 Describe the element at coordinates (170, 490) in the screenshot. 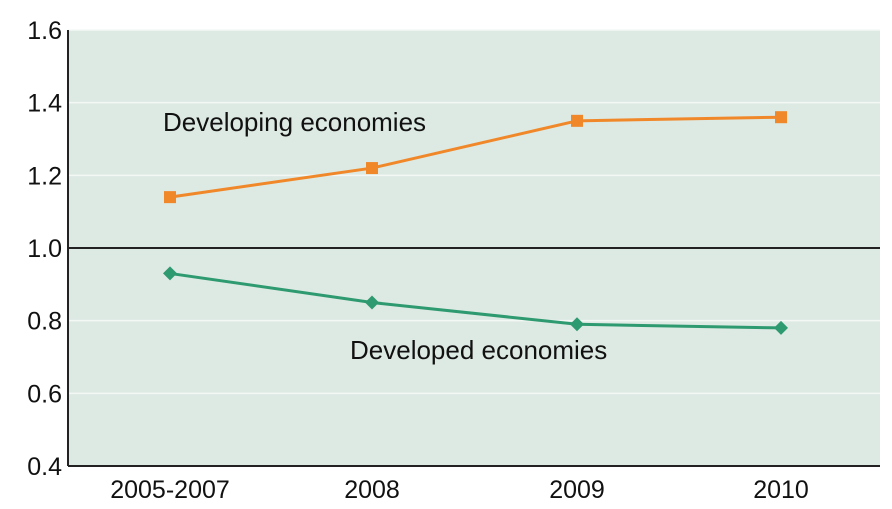

I see `x-tick-label: 2005-2007` at that location.